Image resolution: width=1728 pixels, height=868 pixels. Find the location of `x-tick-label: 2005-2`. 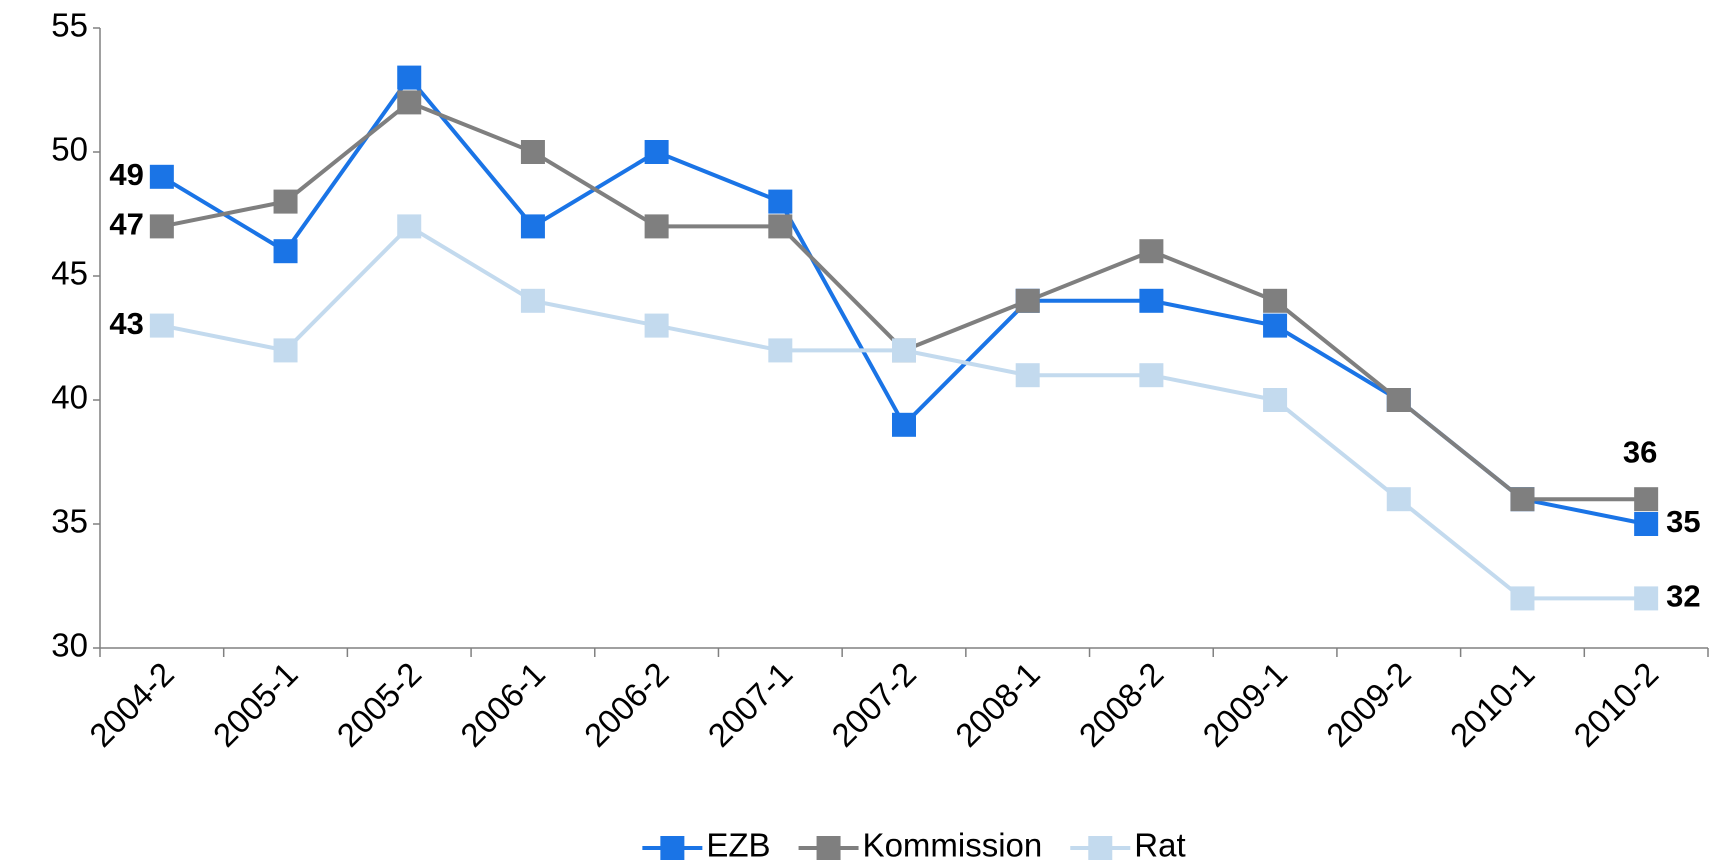

x-tick-label: 2005-2 is located at coordinates (379, 704).